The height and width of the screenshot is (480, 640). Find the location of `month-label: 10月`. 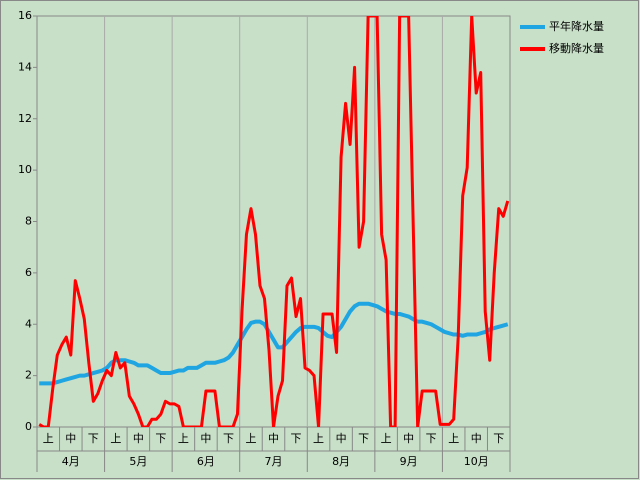

month-label: 10月 is located at coordinates (476, 461).